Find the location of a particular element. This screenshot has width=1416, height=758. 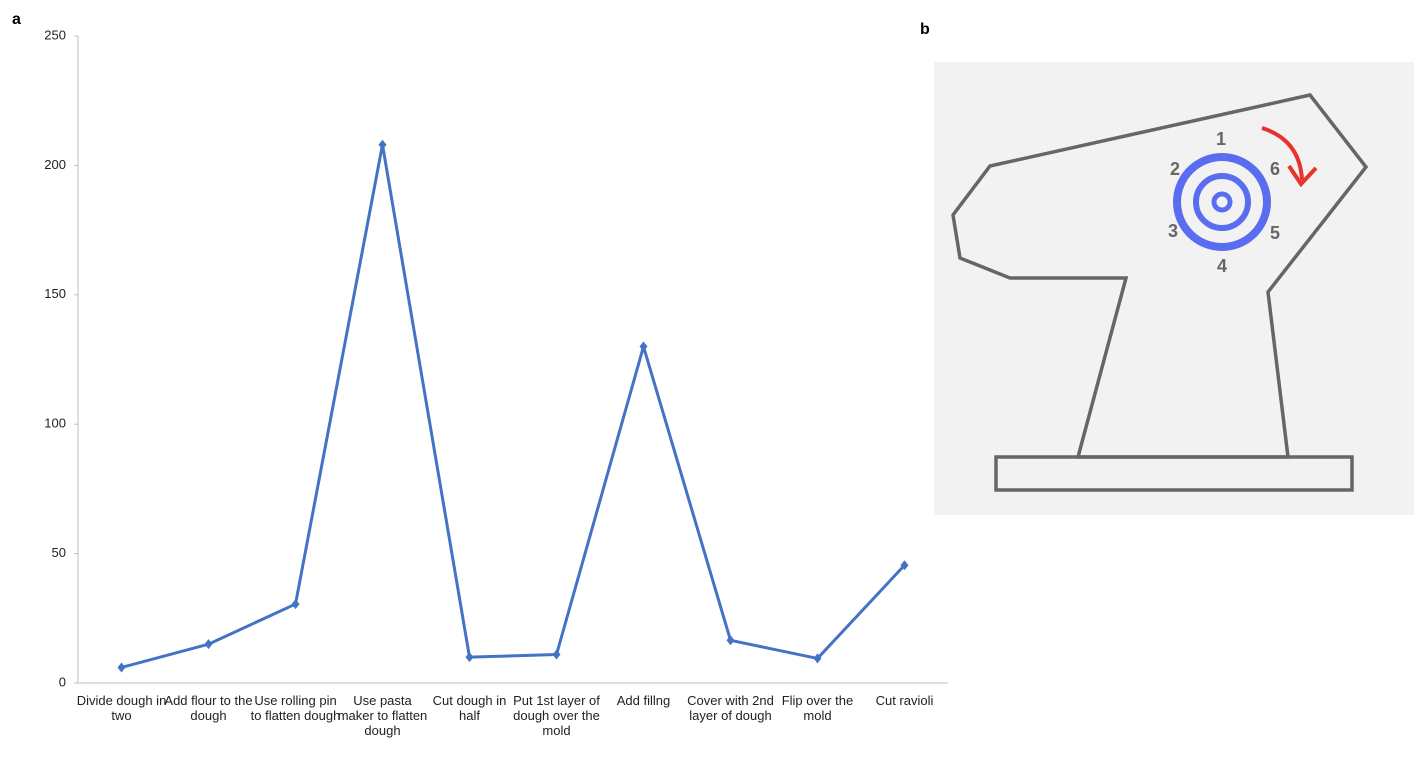

dial-inner is located at coordinates (1222, 202).